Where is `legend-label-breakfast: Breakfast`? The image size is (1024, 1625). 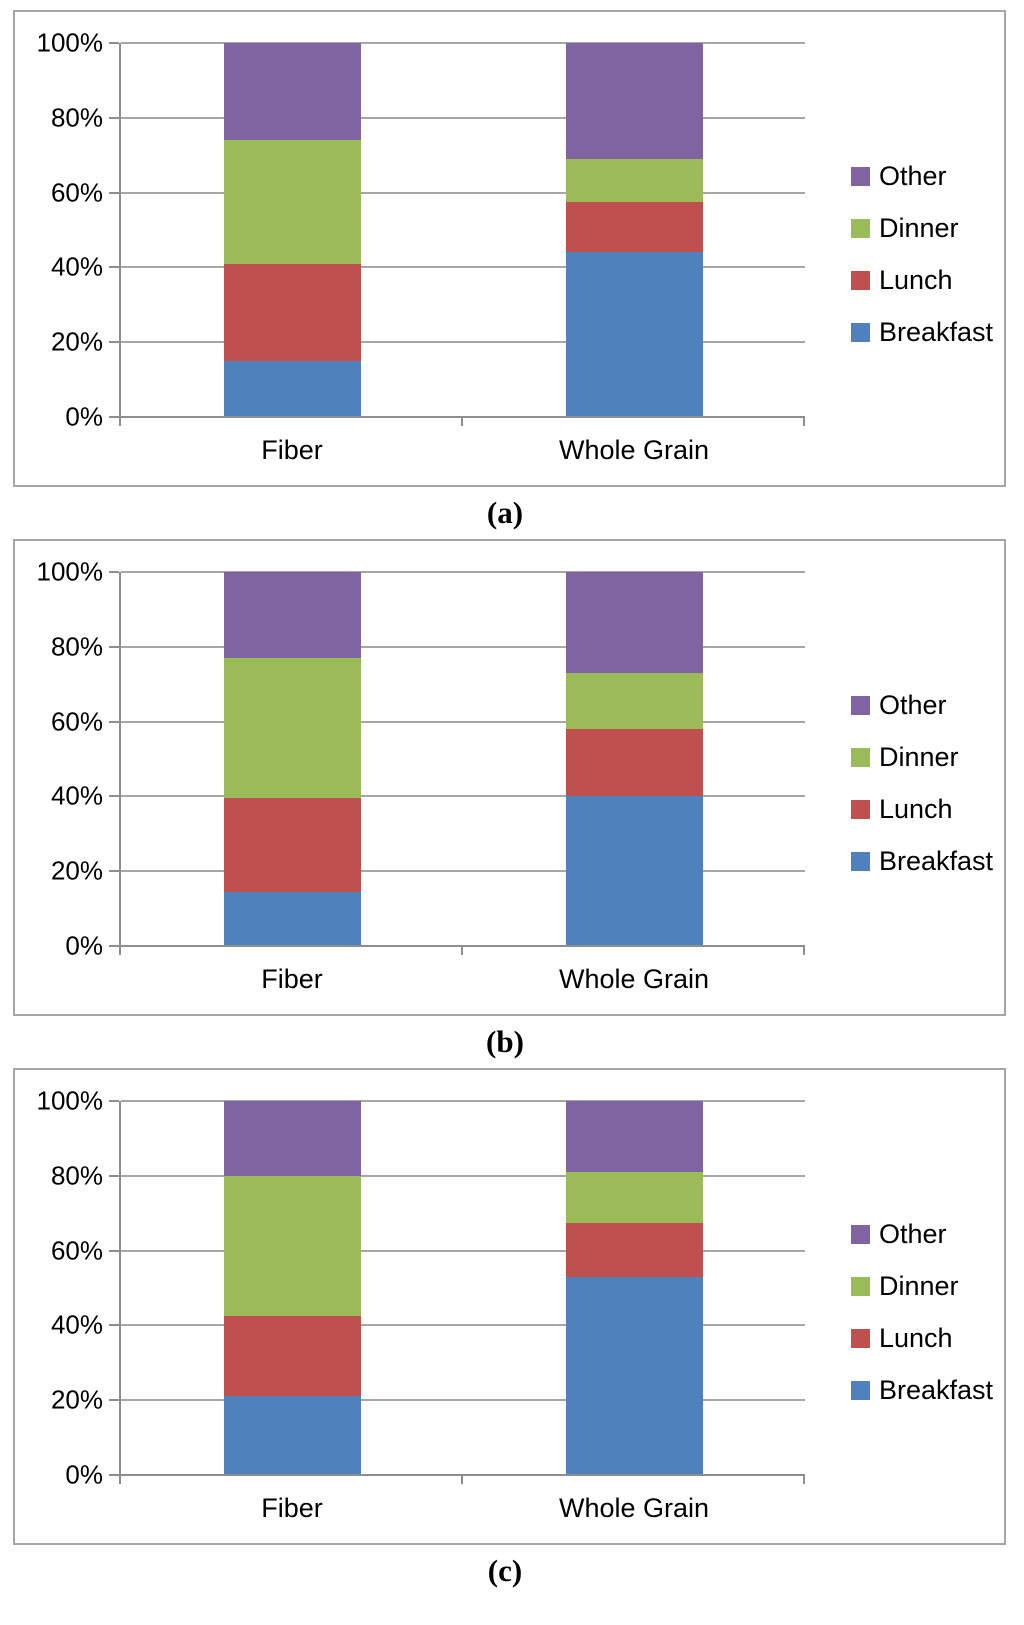
legend-label-breakfast: Breakfast is located at coordinates (936, 1389).